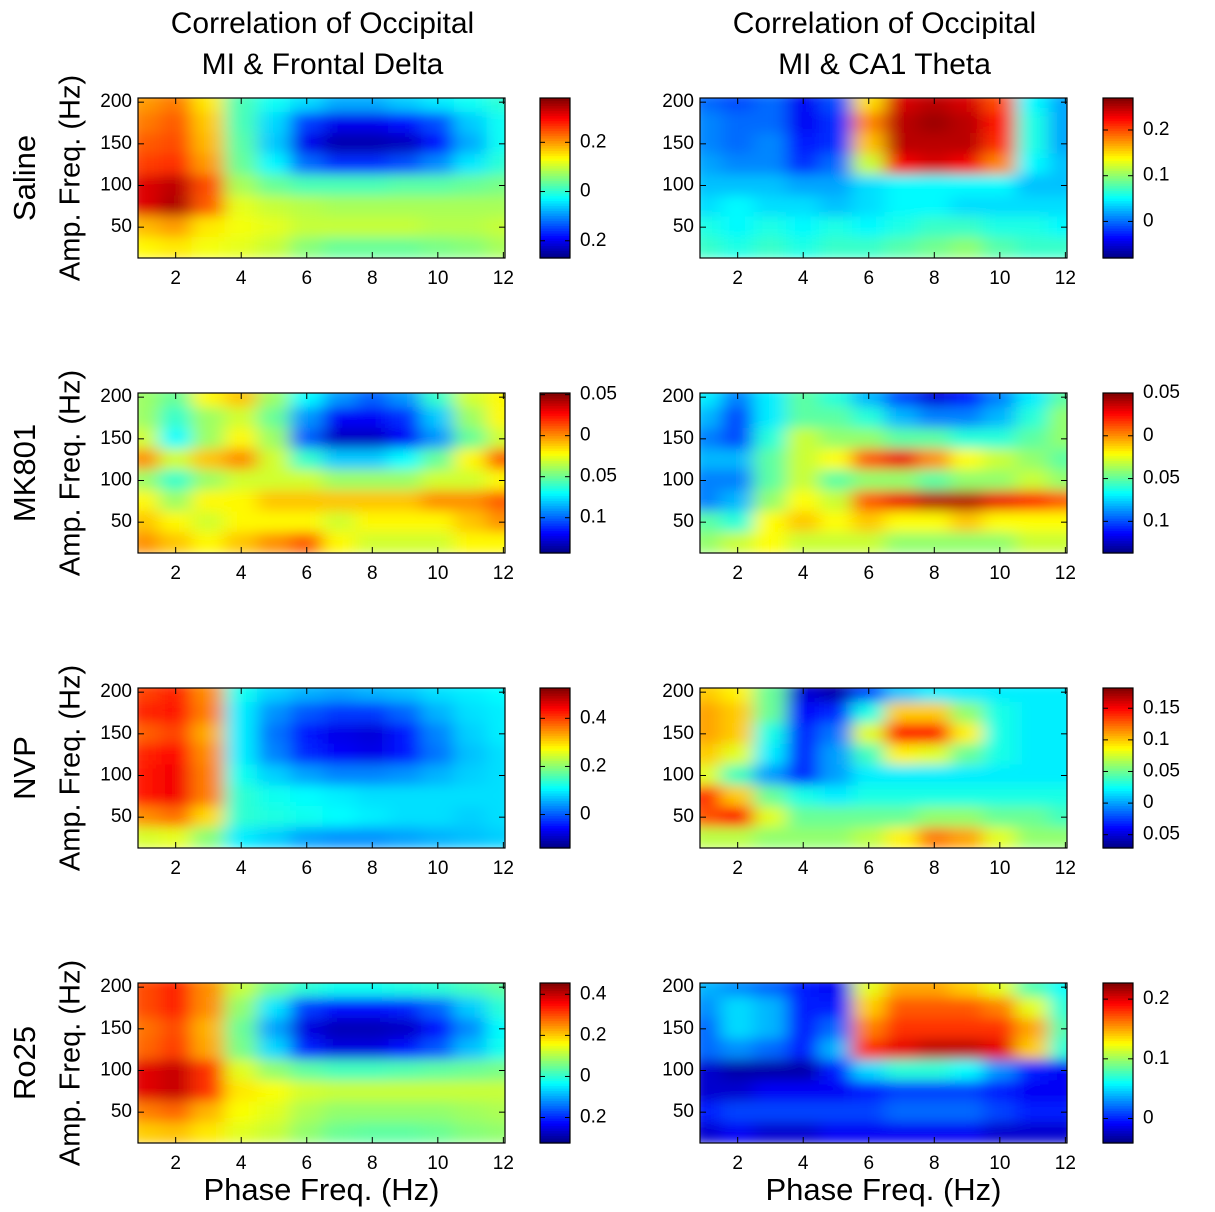  I want to click on x-tick-label: 4, so click(241, 1163).